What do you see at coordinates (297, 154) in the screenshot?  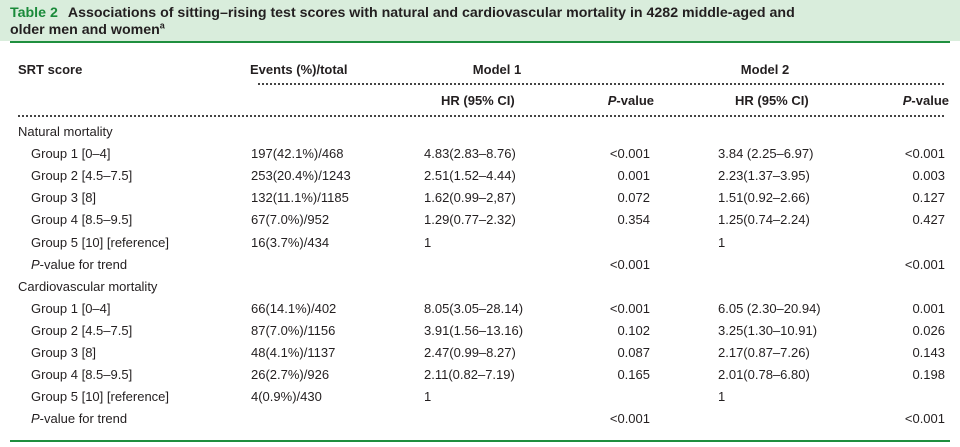 I see `row-events: 197(42.1%)/468` at bounding box center [297, 154].